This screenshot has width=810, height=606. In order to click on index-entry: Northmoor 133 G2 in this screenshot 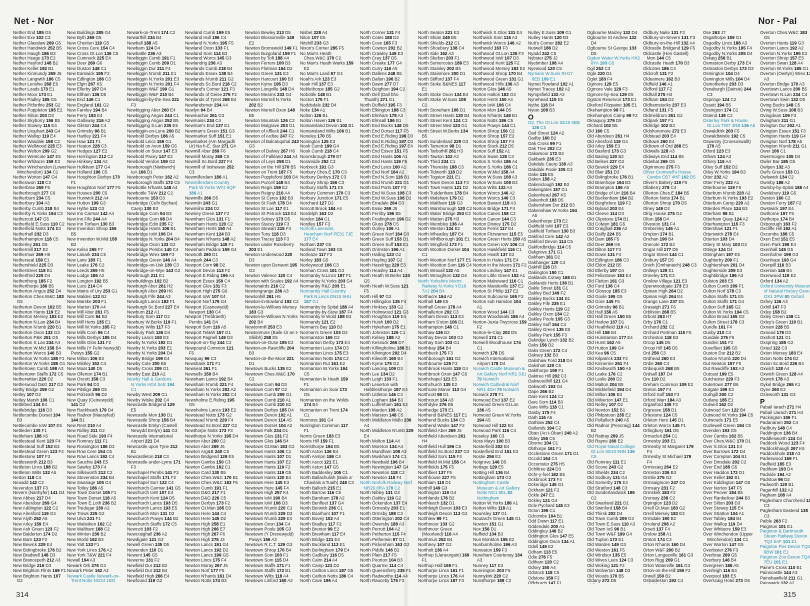, I will do `click(436, 524)`.